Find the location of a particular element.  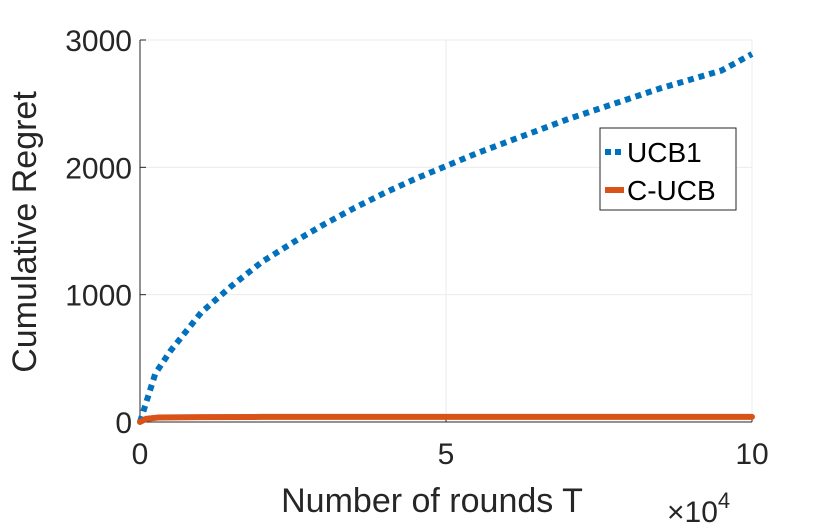

legend-box is located at coordinates (668, 169).